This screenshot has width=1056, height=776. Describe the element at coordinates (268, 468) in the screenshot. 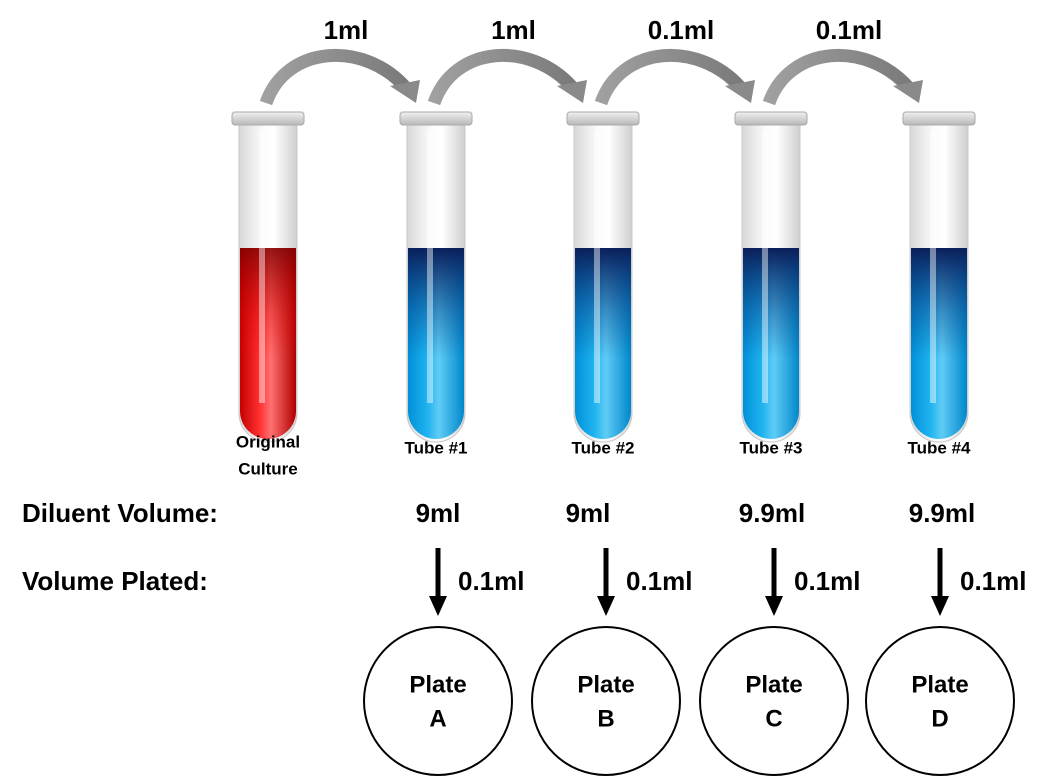

I see `tube-label: Culture` at that location.